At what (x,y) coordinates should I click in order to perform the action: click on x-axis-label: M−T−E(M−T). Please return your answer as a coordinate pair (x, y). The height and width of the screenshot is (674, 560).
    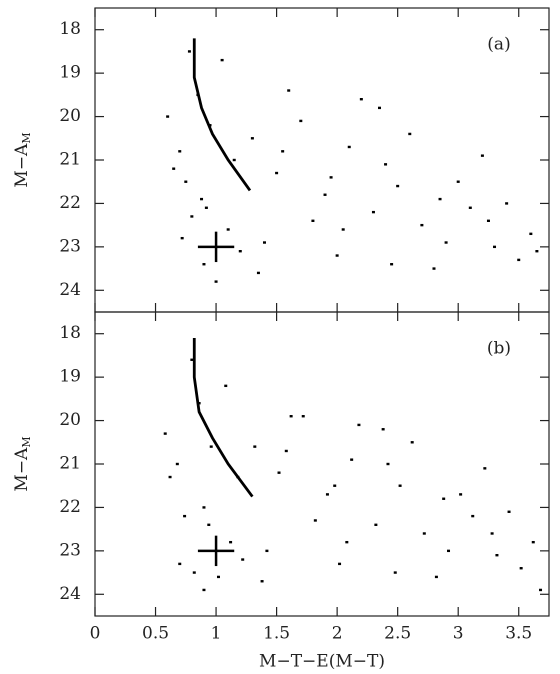
    Looking at the image, I should click on (322, 662).